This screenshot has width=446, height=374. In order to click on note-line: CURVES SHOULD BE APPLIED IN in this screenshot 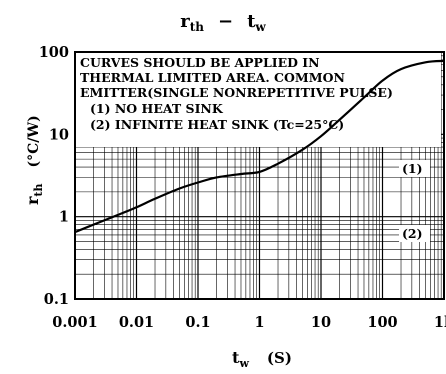, I will do `click(200, 62)`.